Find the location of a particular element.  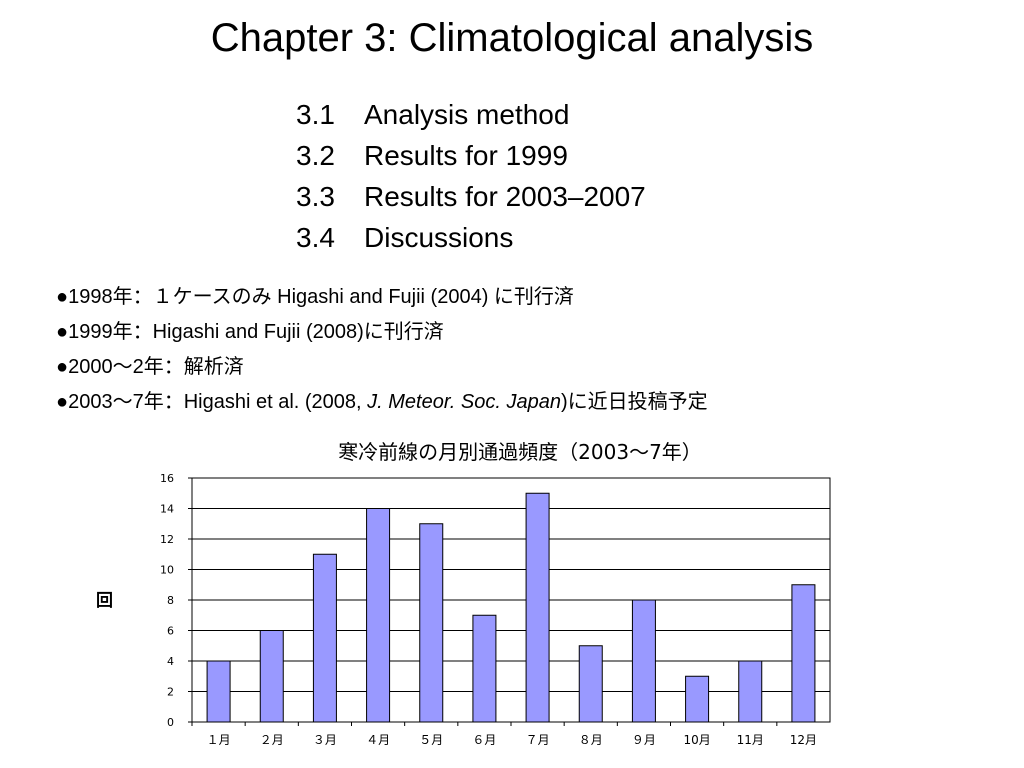

toc-item: 3.2 Results for 1999 is located at coordinates (471, 155).